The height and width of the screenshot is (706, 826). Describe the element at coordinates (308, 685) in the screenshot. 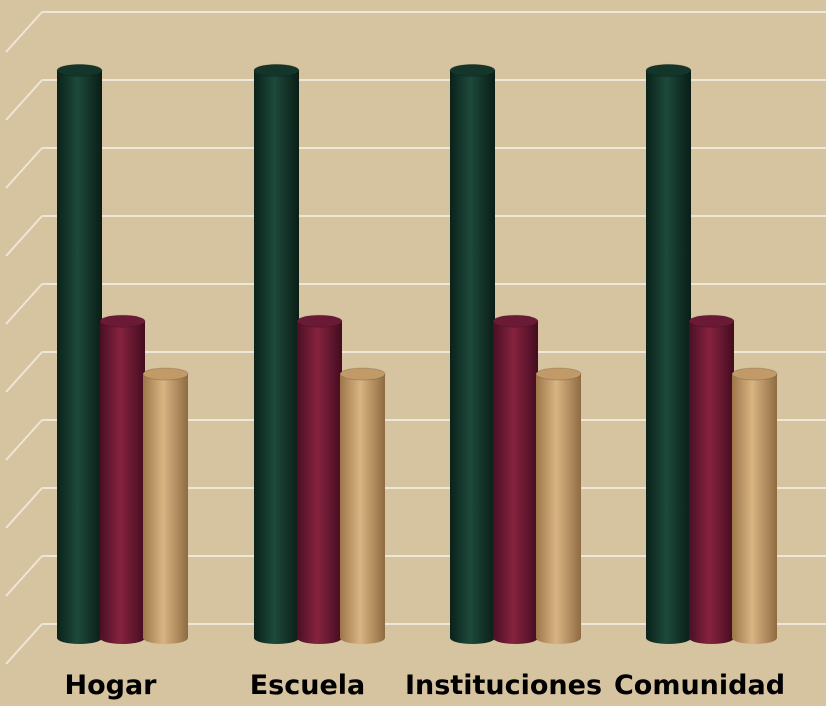

I see `category-label-escuela: Escuela` at that location.